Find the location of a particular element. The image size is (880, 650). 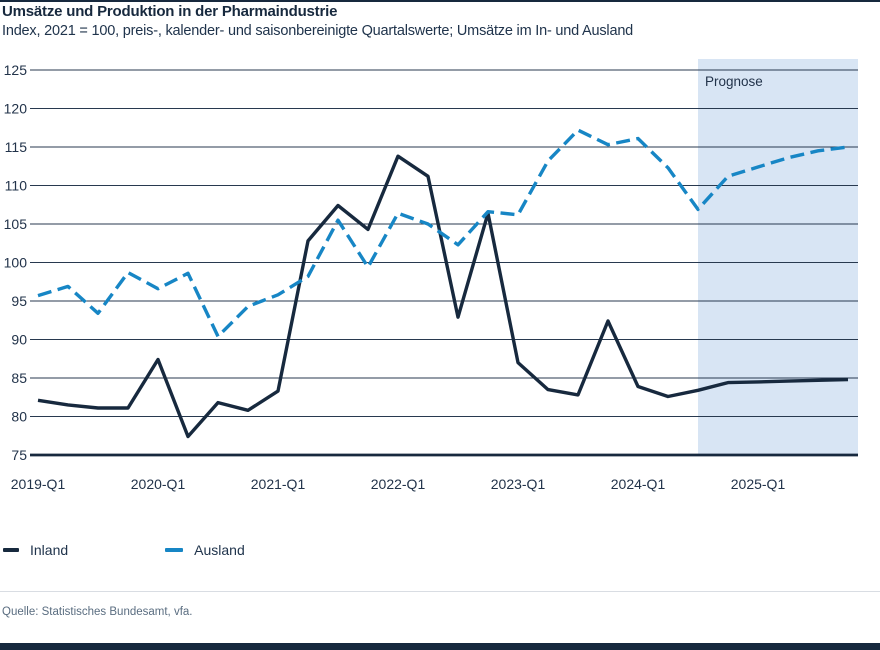

y-tick-label: 125 is located at coordinates (16, 70).